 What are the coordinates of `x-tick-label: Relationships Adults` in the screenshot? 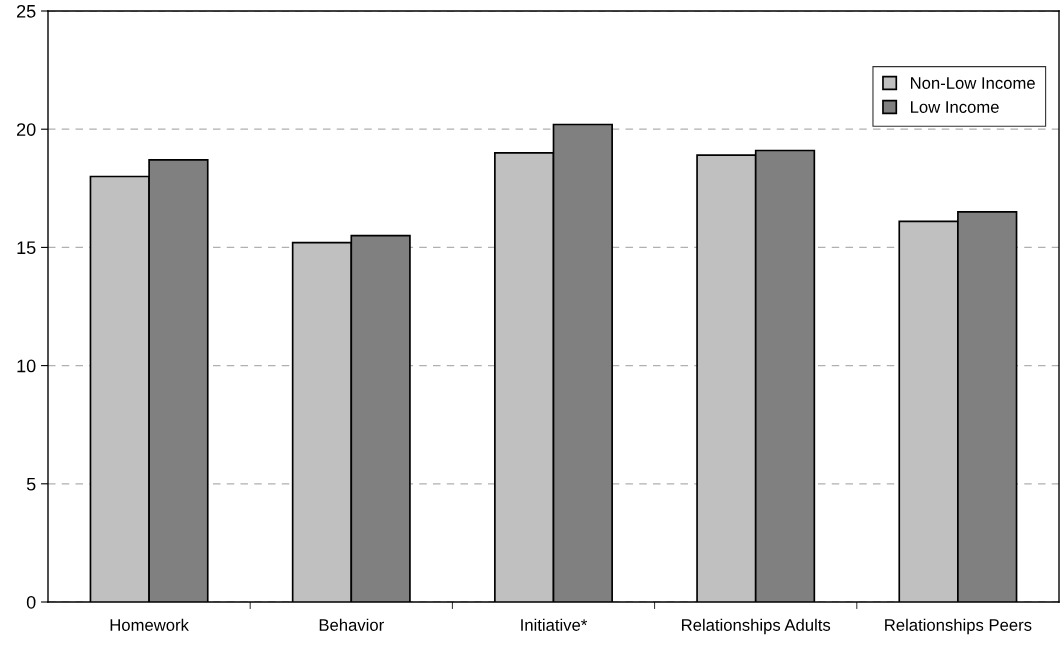 It's located at (756, 626).